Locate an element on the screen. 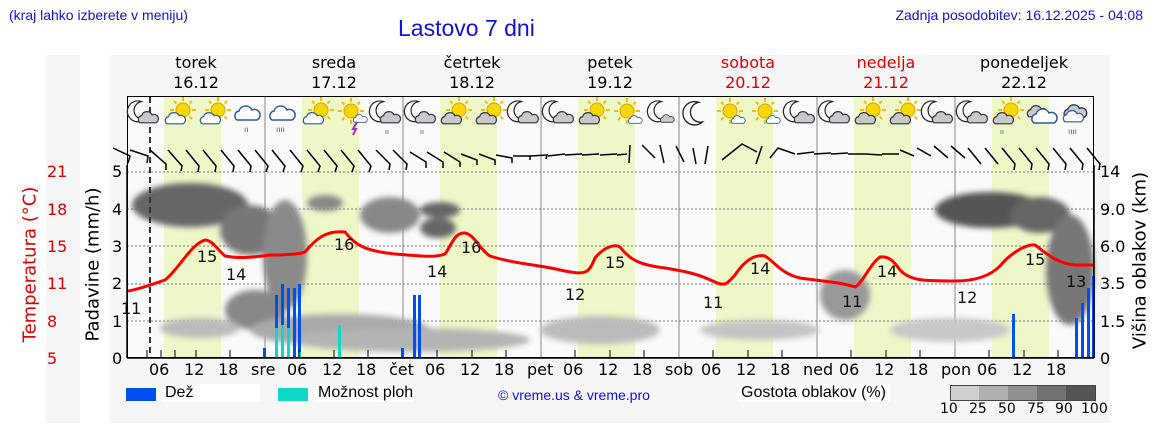 The image size is (1152, 443). rain-bars is located at coordinates (679, 317).